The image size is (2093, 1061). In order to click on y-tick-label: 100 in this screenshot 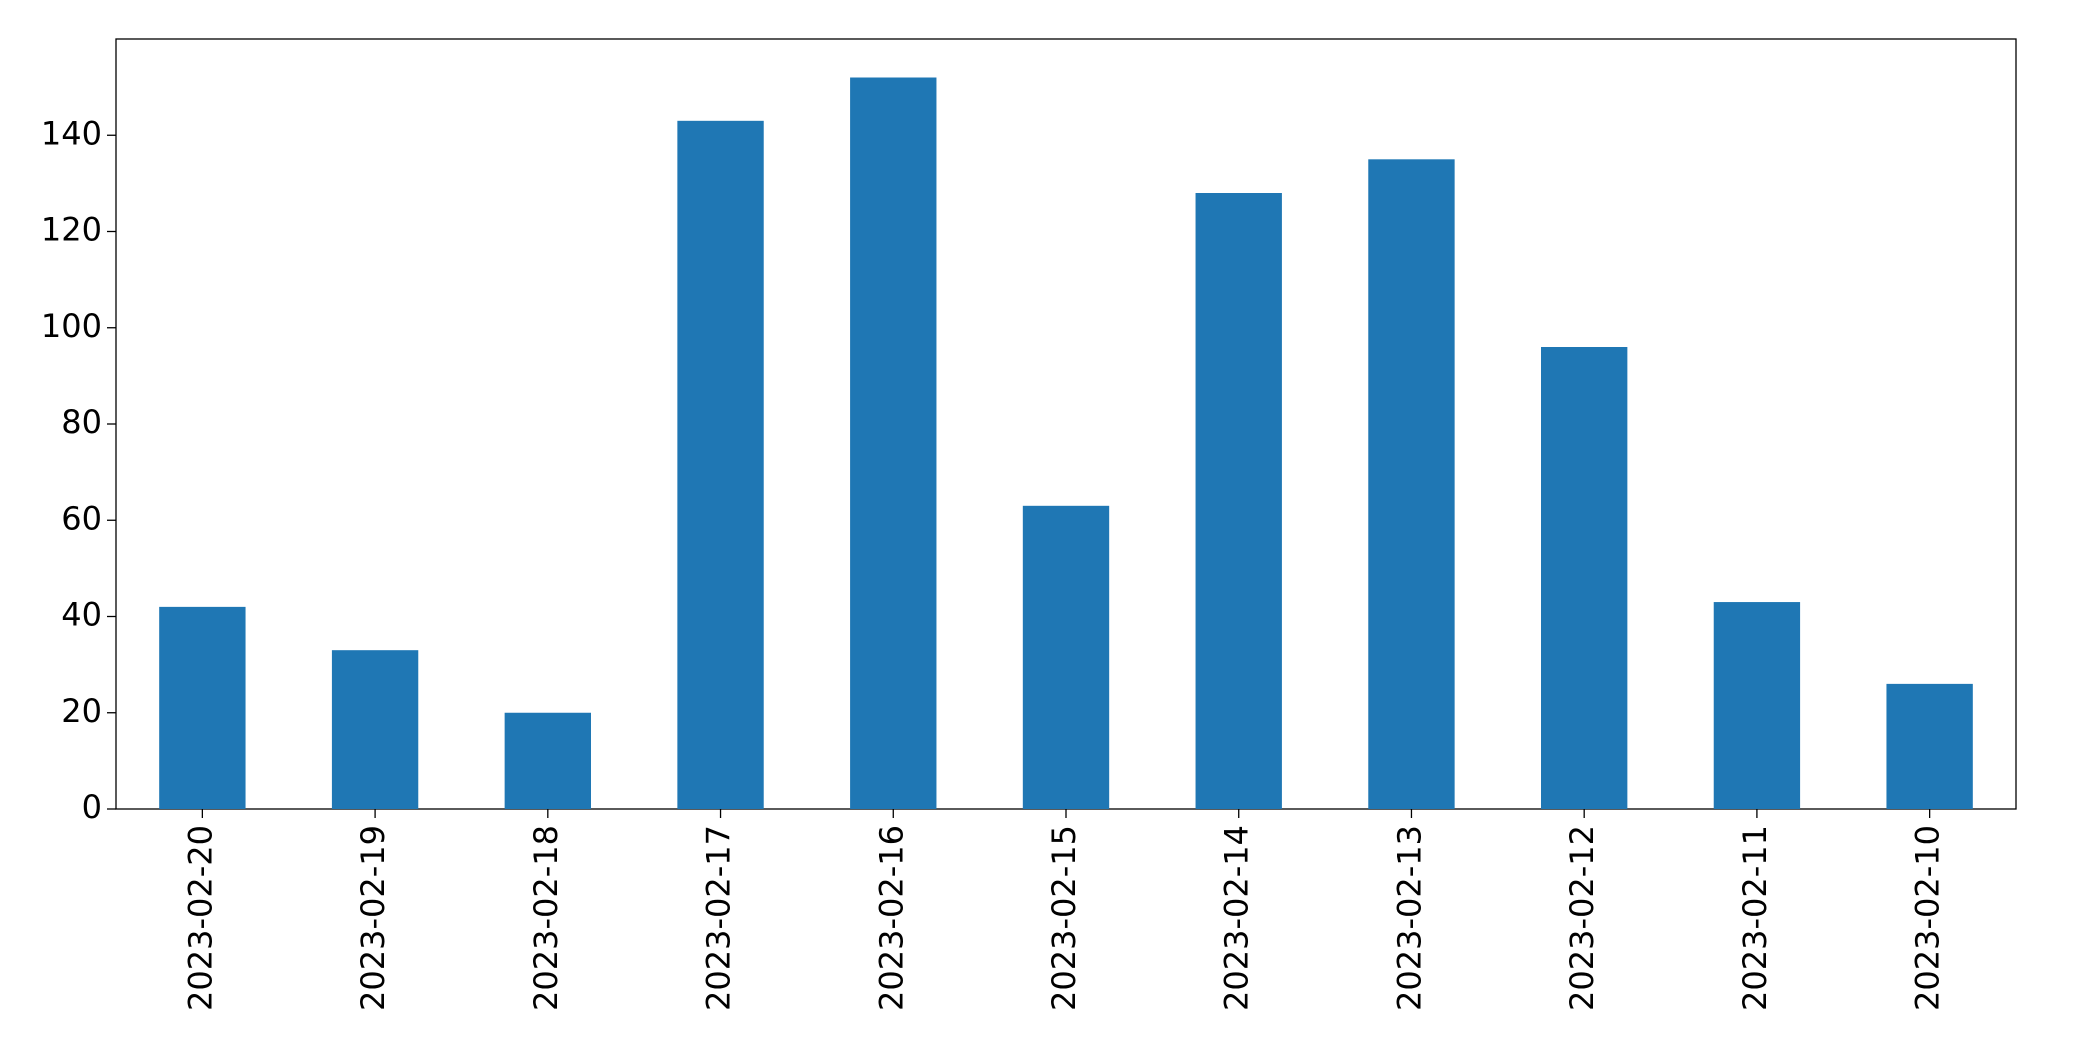, I will do `click(71, 326)`.